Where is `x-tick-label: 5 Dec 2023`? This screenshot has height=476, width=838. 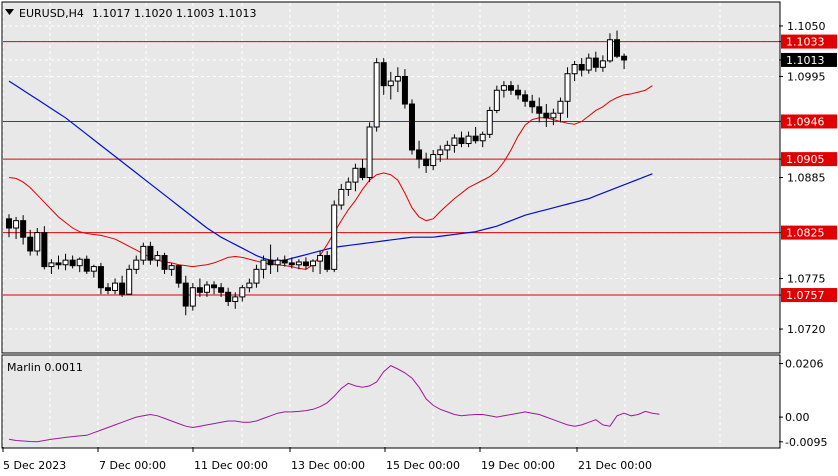 x-tick-label: 5 Dec 2023 is located at coordinates (34, 465).